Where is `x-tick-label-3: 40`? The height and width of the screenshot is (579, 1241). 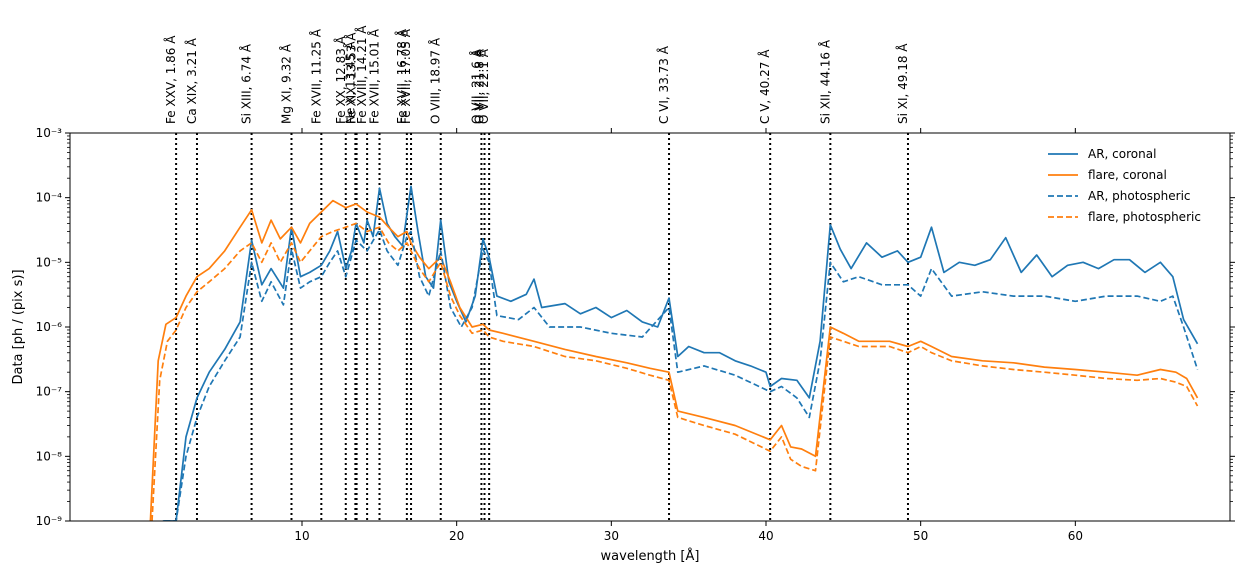
x-tick-label-3: 40 is located at coordinates (765, 536).